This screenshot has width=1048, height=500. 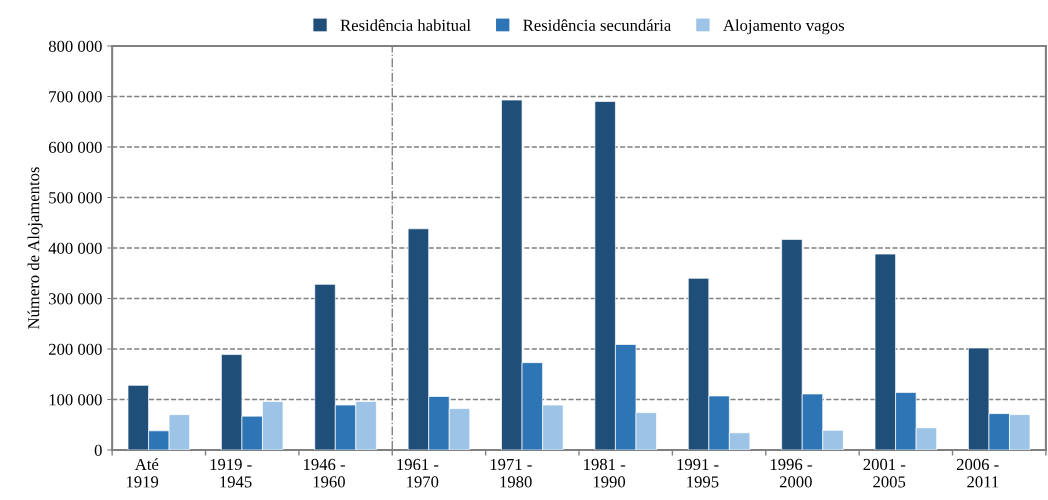 I want to click on y-tick-label: 200 000, so click(x=75, y=349).